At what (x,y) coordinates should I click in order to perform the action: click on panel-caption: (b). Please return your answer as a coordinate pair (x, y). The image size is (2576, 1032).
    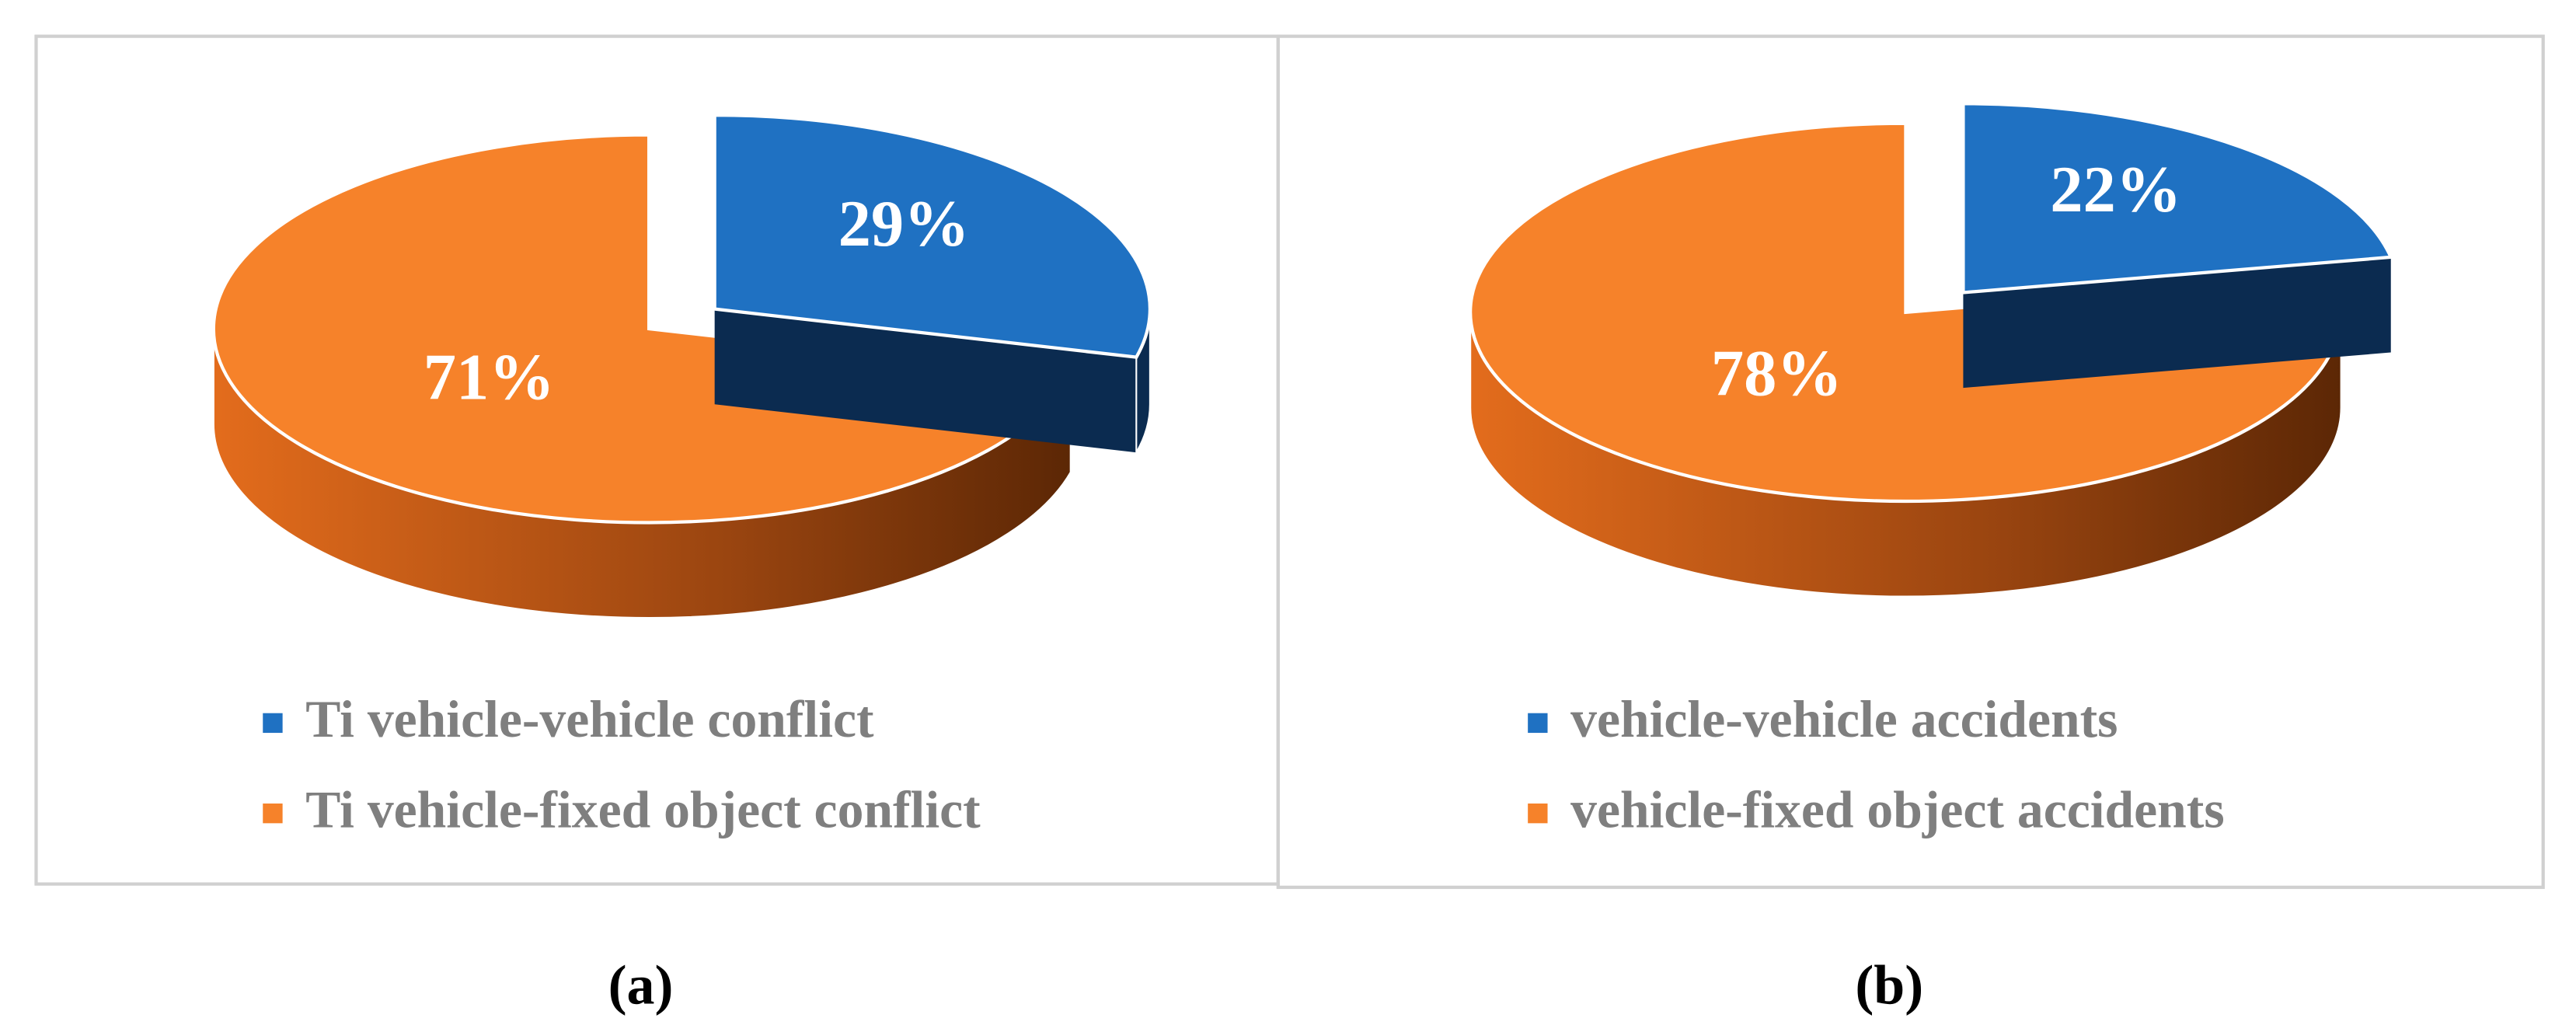
    Looking at the image, I should click on (1889, 985).